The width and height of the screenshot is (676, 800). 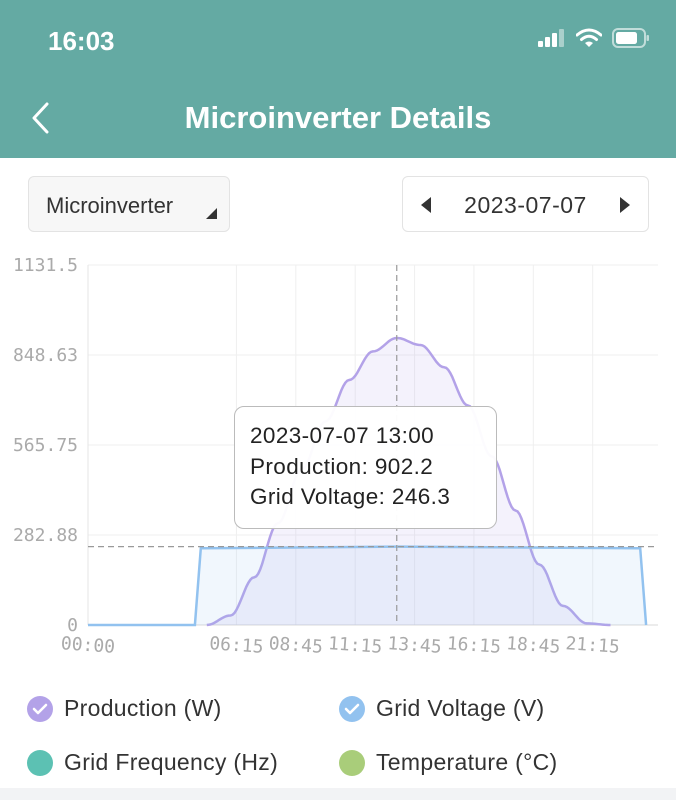 I want to click on grid-voltage-line, so click(x=368, y=586).